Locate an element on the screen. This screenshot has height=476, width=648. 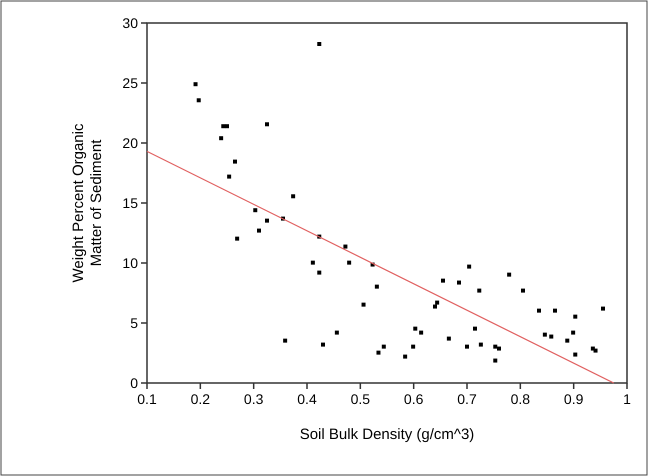
x-tick-label: 0.2 is located at coordinates (200, 399).